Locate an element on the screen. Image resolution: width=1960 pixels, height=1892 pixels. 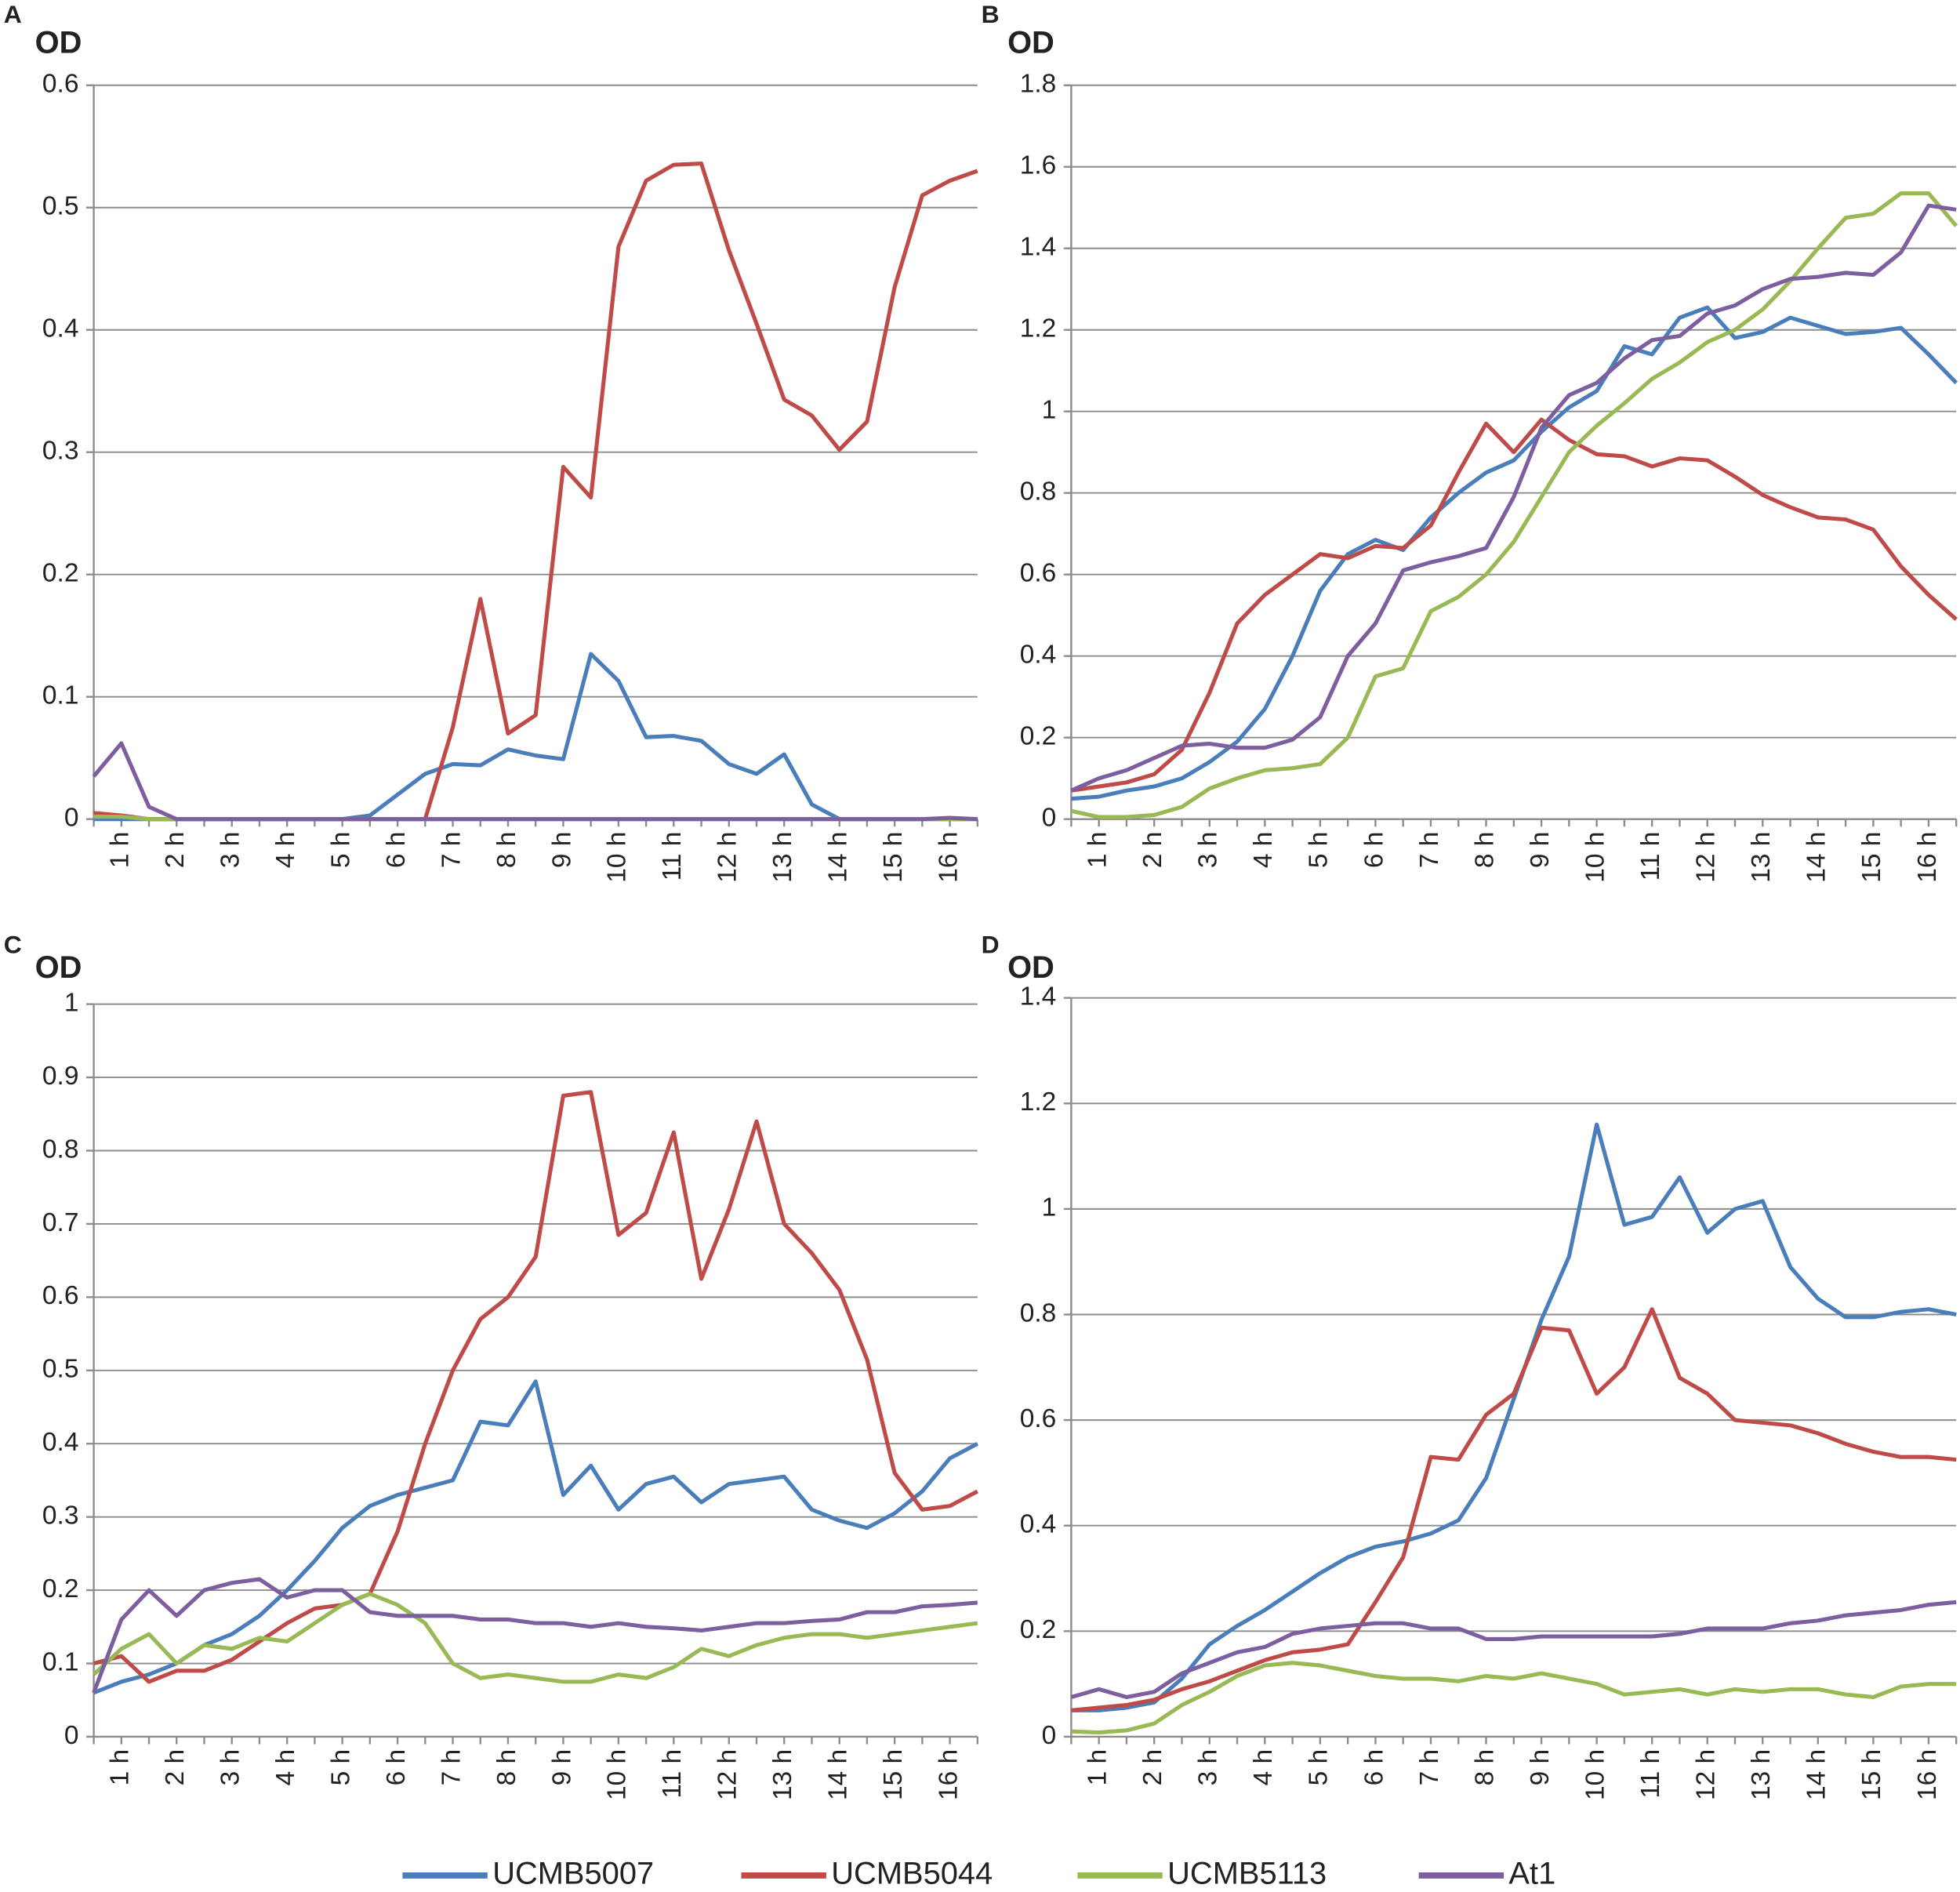
y-tick-label: 0.9 is located at coordinates (61, 1077).